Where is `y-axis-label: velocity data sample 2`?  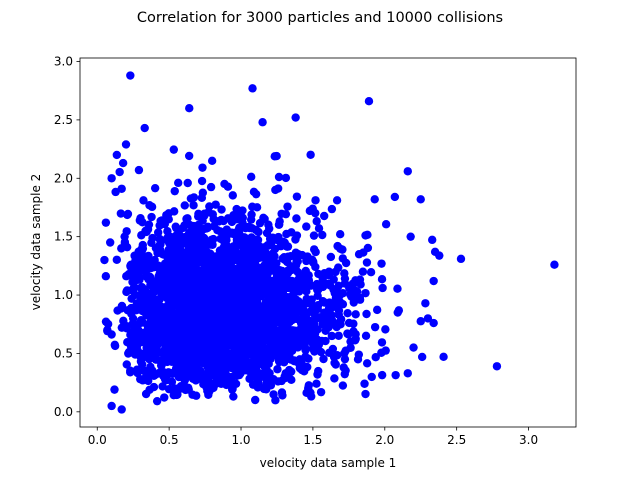 y-axis-label: velocity data sample 2 is located at coordinates (36, 242).